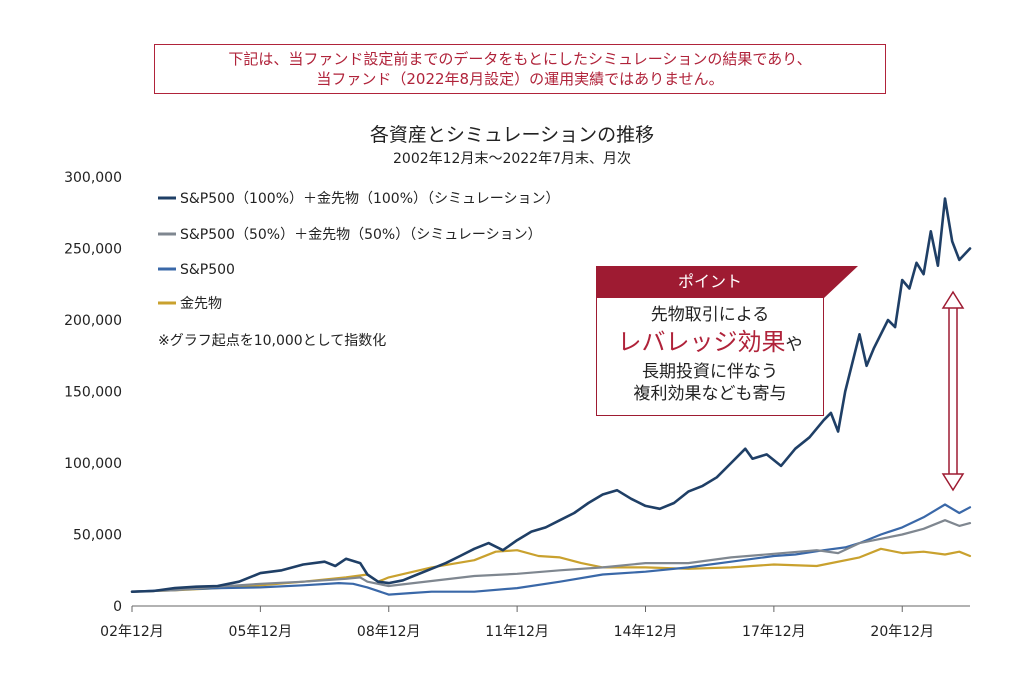 The image size is (1024, 678). Describe the element at coordinates (953, 299) in the screenshot. I see `arrow-head-top` at that location.